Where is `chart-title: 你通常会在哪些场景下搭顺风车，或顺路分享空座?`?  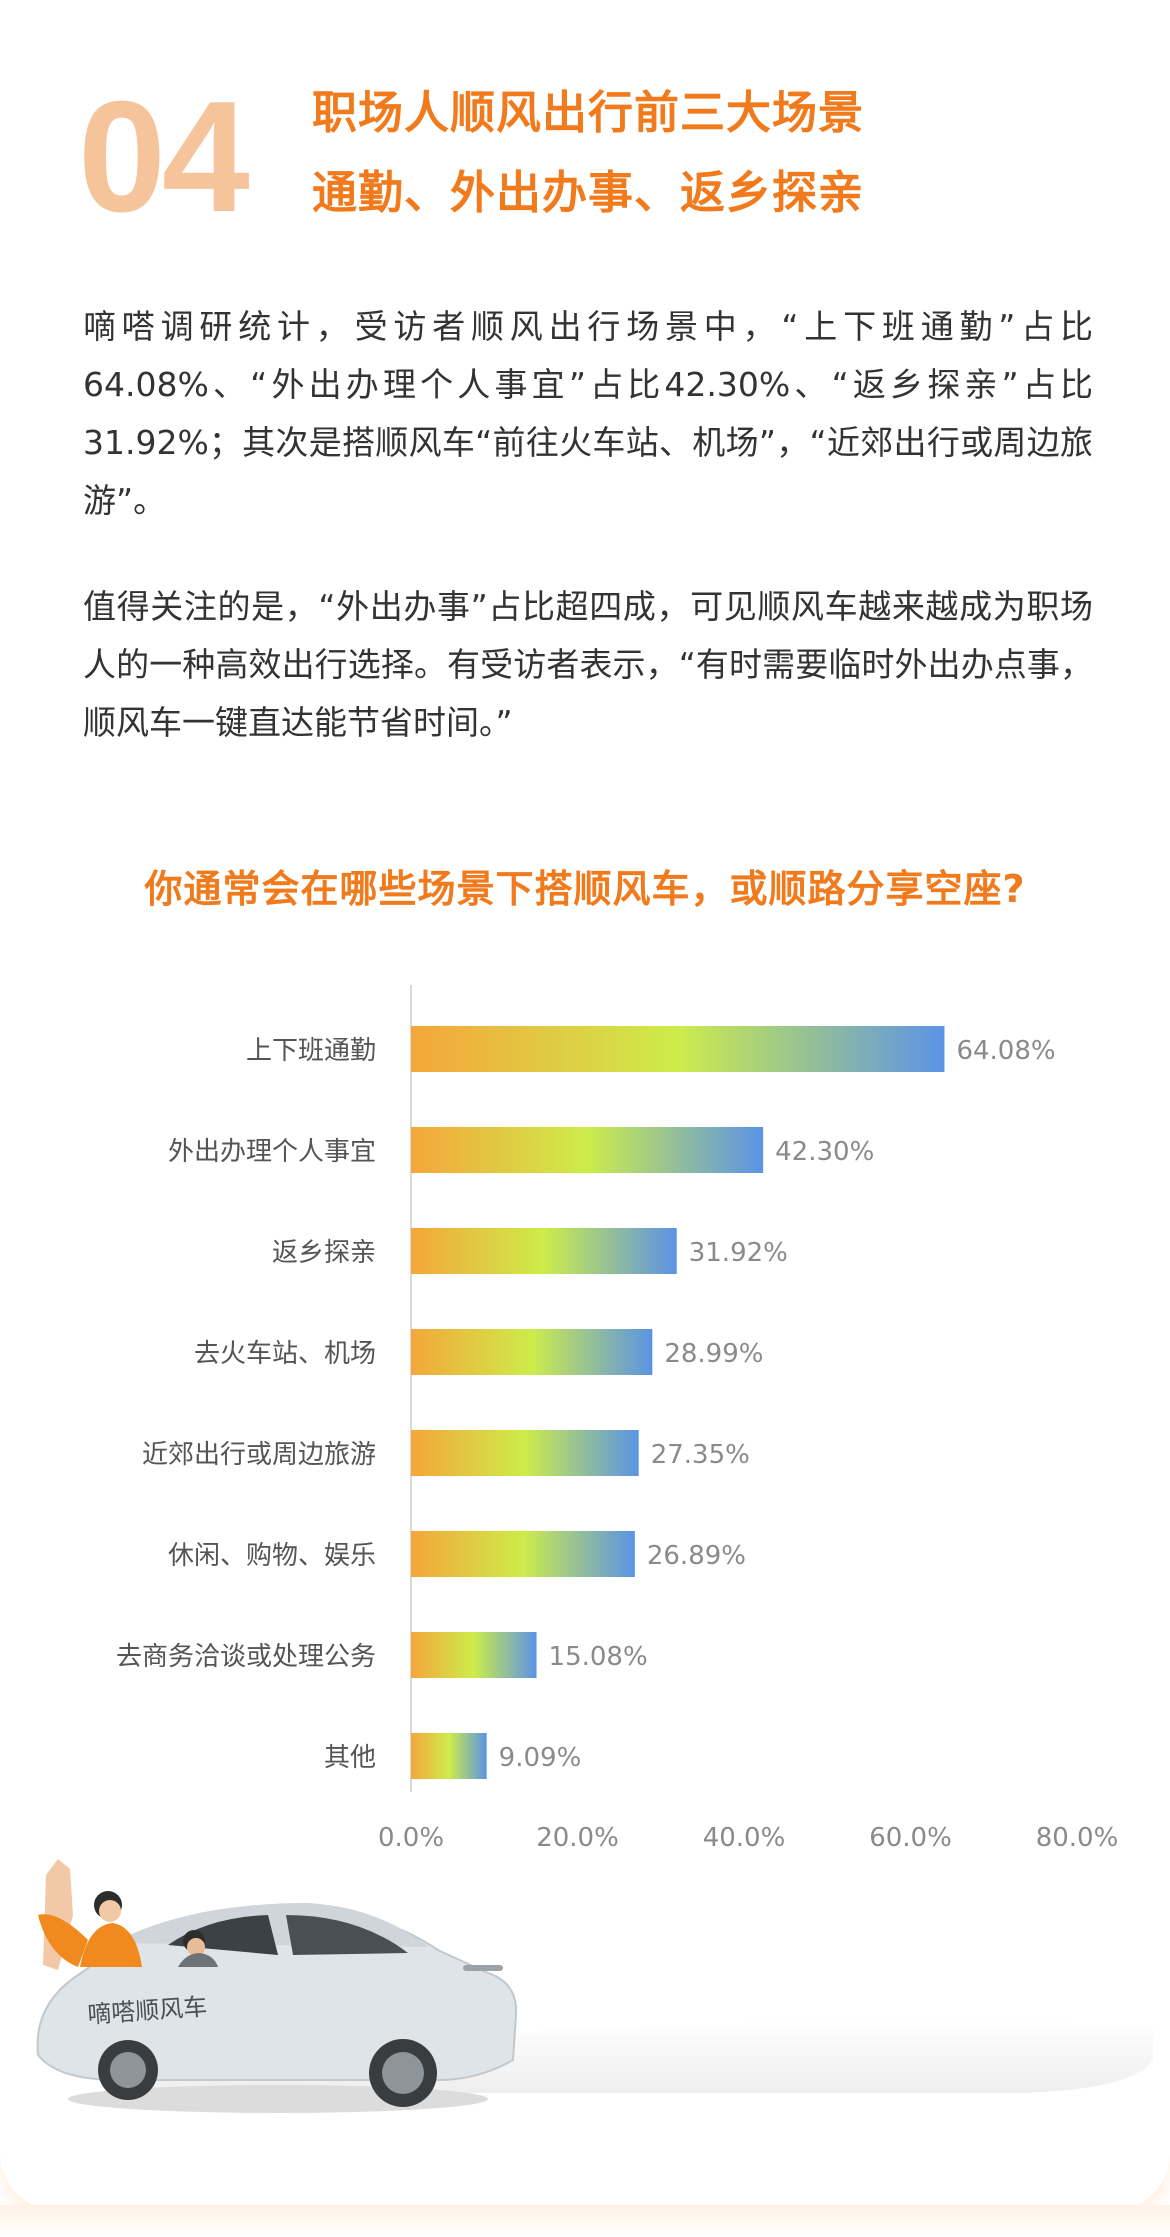 chart-title: 你通常会在哪些场景下搭顺风车，或顺路分享空座? is located at coordinates (585, 889).